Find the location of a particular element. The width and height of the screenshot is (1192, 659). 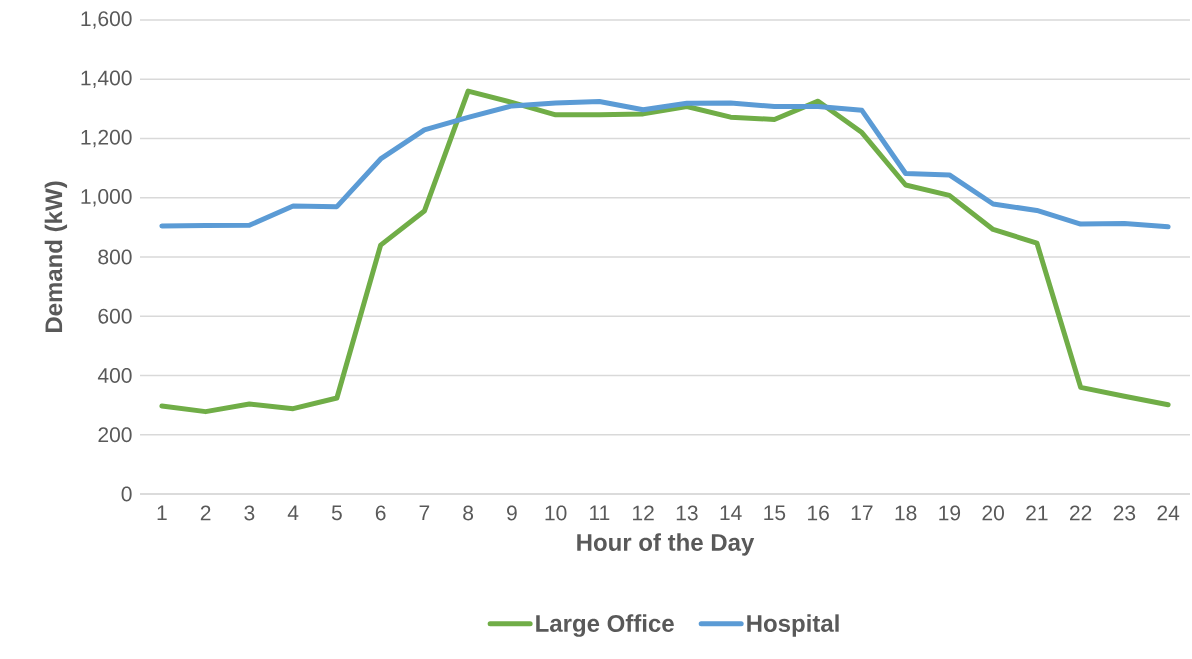

y-tick-label: 1,000 is located at coordinates (106, 198).